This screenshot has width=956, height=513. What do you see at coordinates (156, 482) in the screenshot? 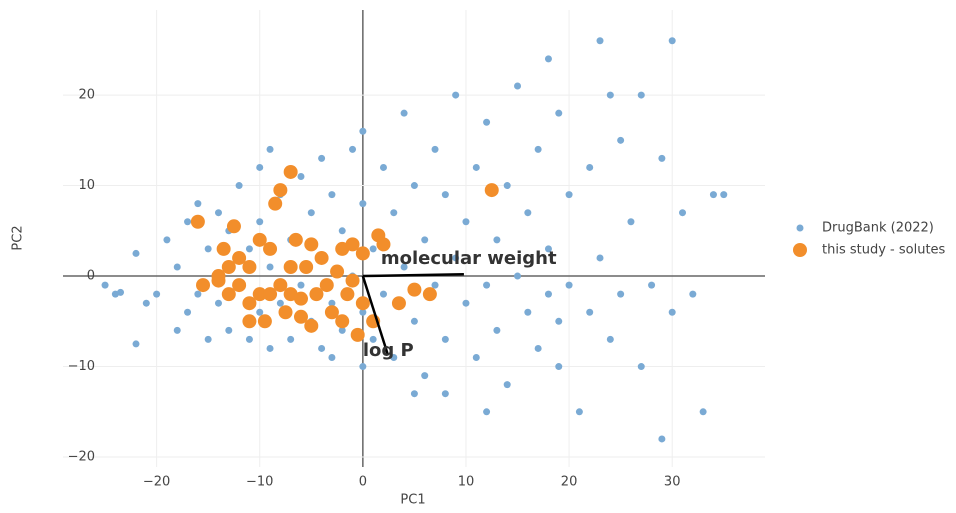
I see `x-tick-label: −20` at bounding box center [156, 482].